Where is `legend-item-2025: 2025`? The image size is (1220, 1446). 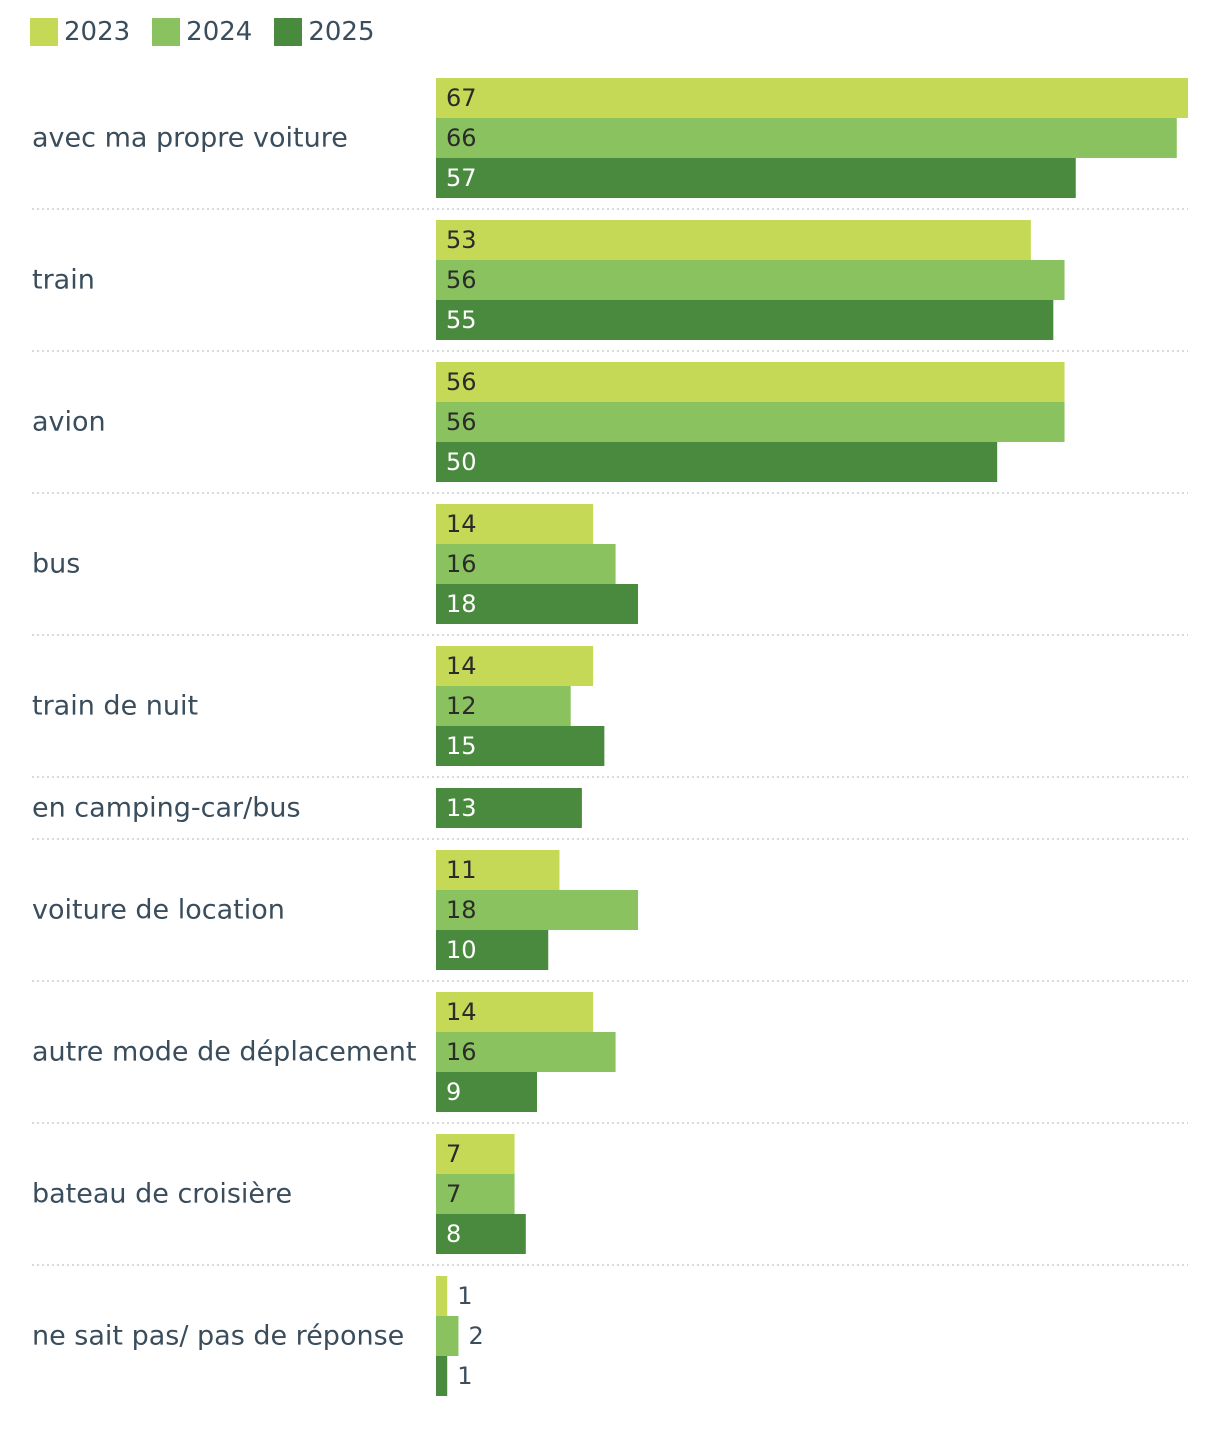
legend-item-2025: 2025 is located at coordinates (324, 32).